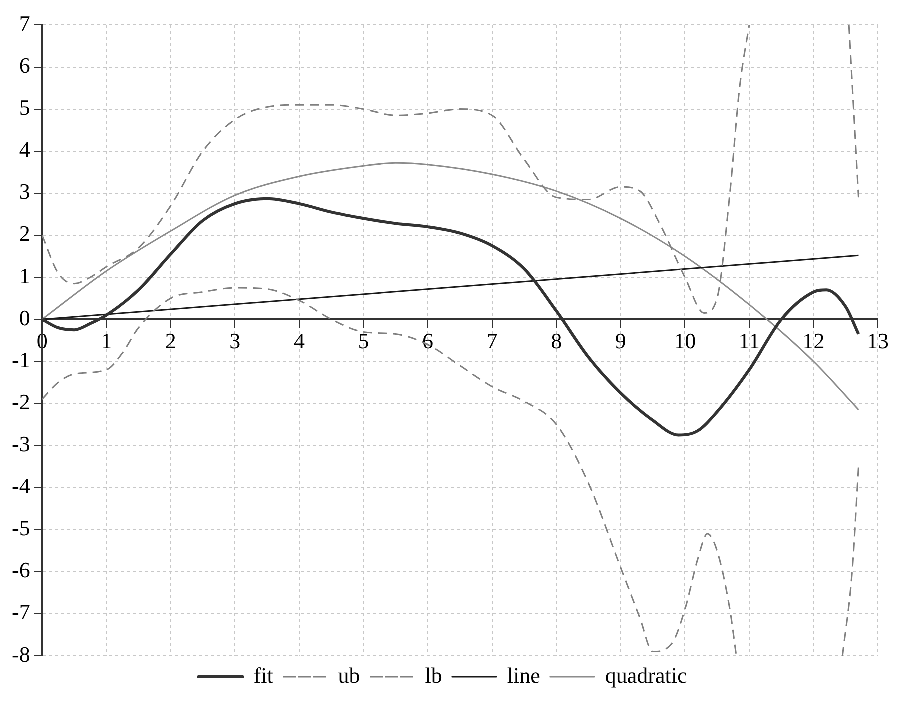 The image size is (906, 702). What do you see at coordinates (24, 275) in the screenshot?
I see `y-tick-label: 1` at bounding box center [24, 275].